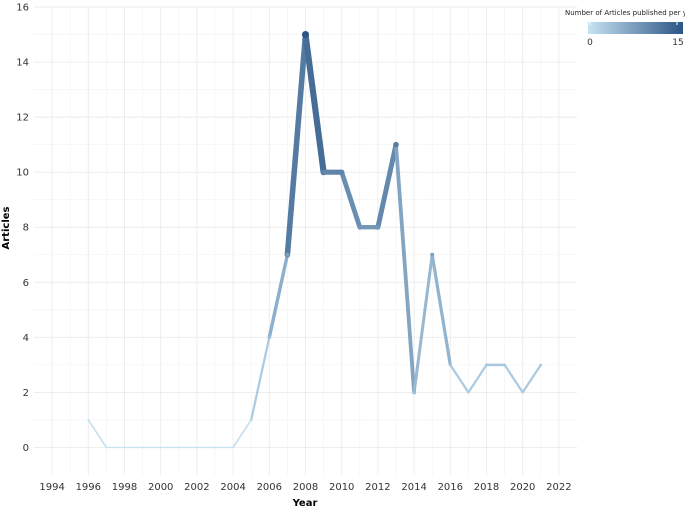 This screenshot has height=508, width=685. Describe the element at coordinates (22, 118) in the screenshot. I see `y-tick-label: 12` at that location.